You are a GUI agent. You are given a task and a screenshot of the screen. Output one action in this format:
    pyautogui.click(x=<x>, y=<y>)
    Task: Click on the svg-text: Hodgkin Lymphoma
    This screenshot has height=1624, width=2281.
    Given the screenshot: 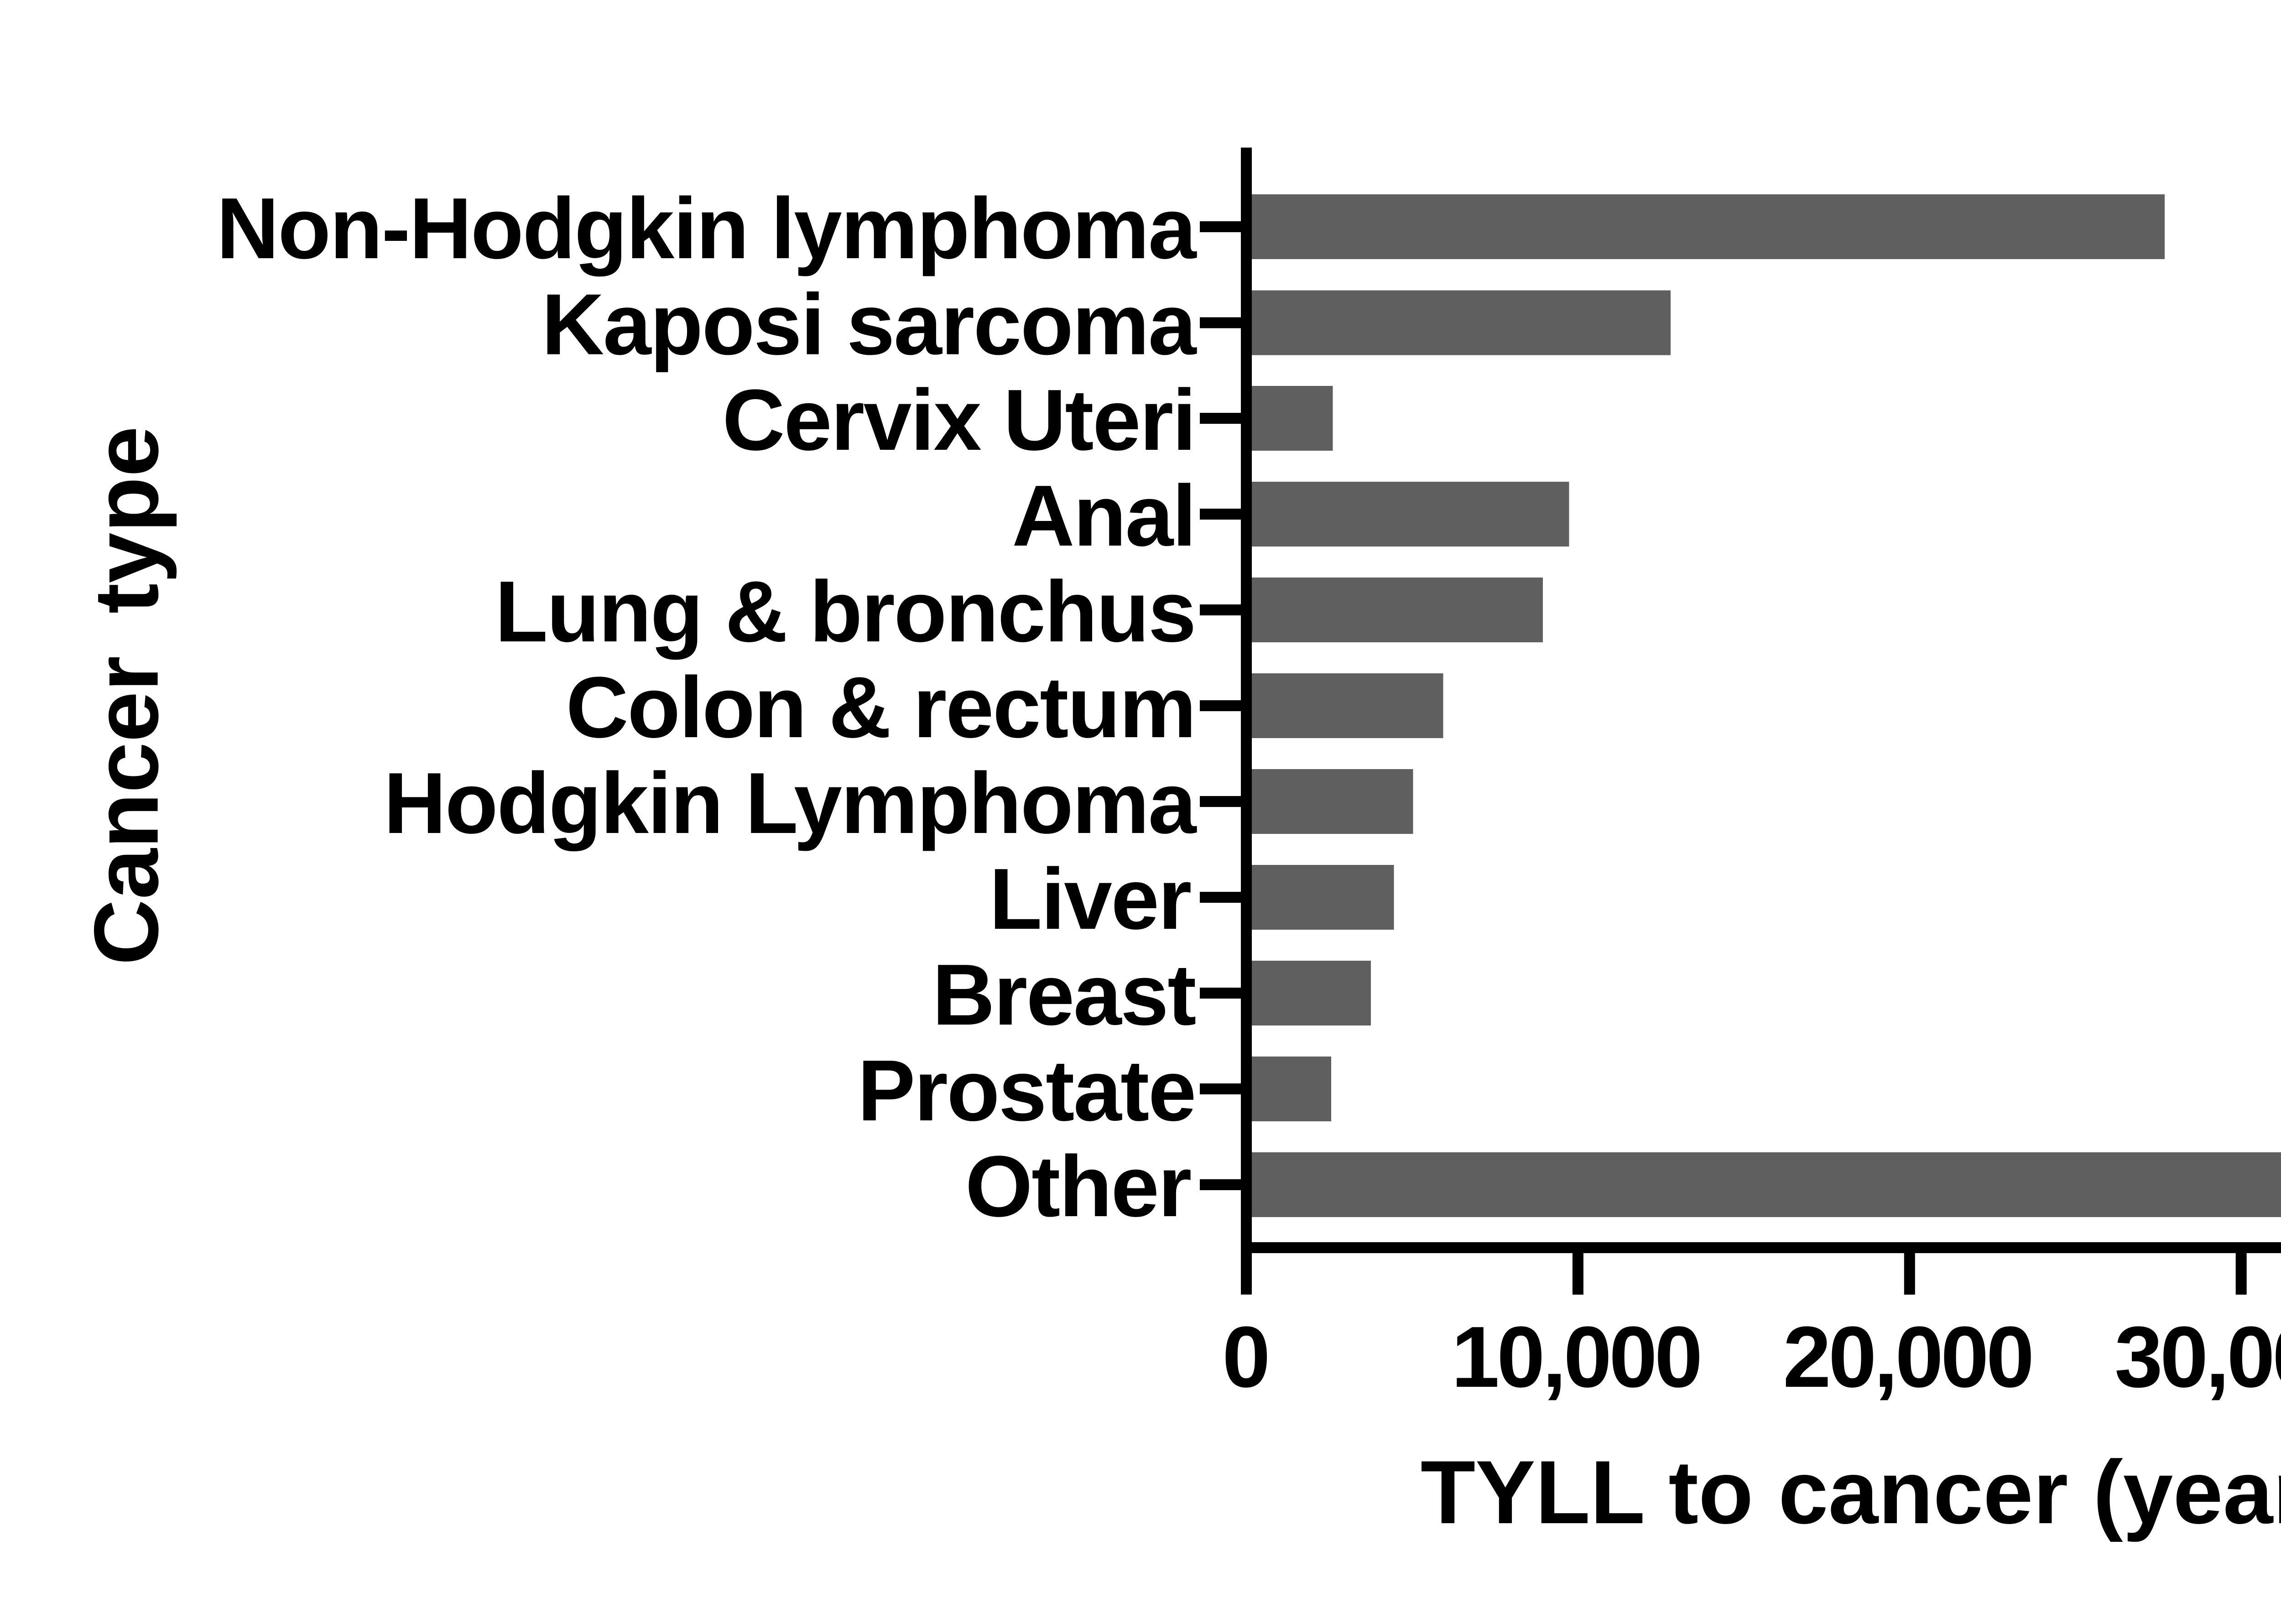 What is the action you would take?
    pyautogui.click(x=790, y=803)
    